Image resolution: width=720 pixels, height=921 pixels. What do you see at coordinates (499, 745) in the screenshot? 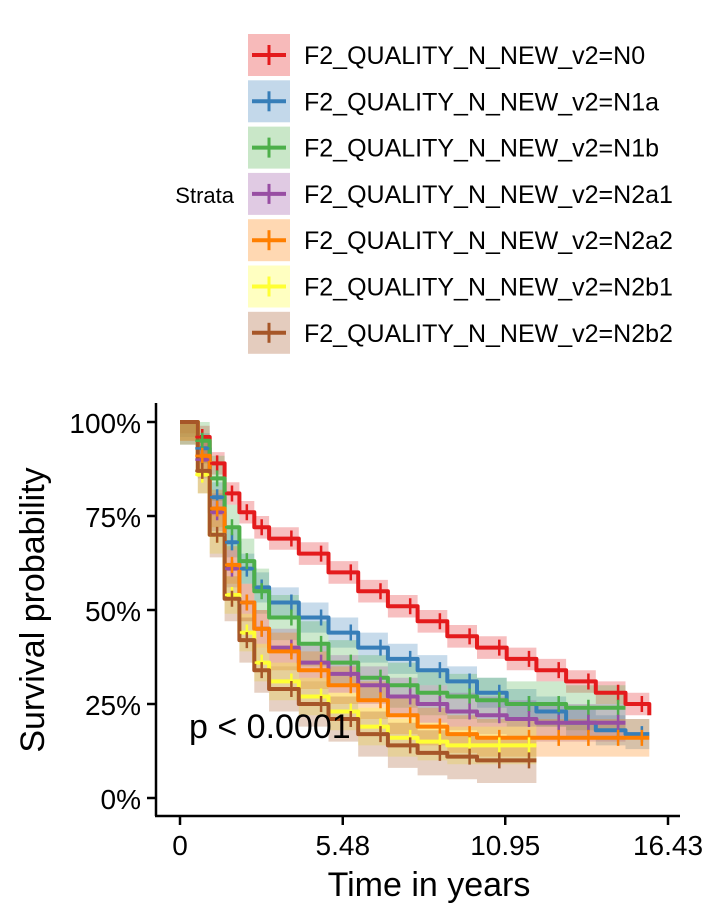
I see `censor-mark-n2b1` at bounding box center [499, 745].